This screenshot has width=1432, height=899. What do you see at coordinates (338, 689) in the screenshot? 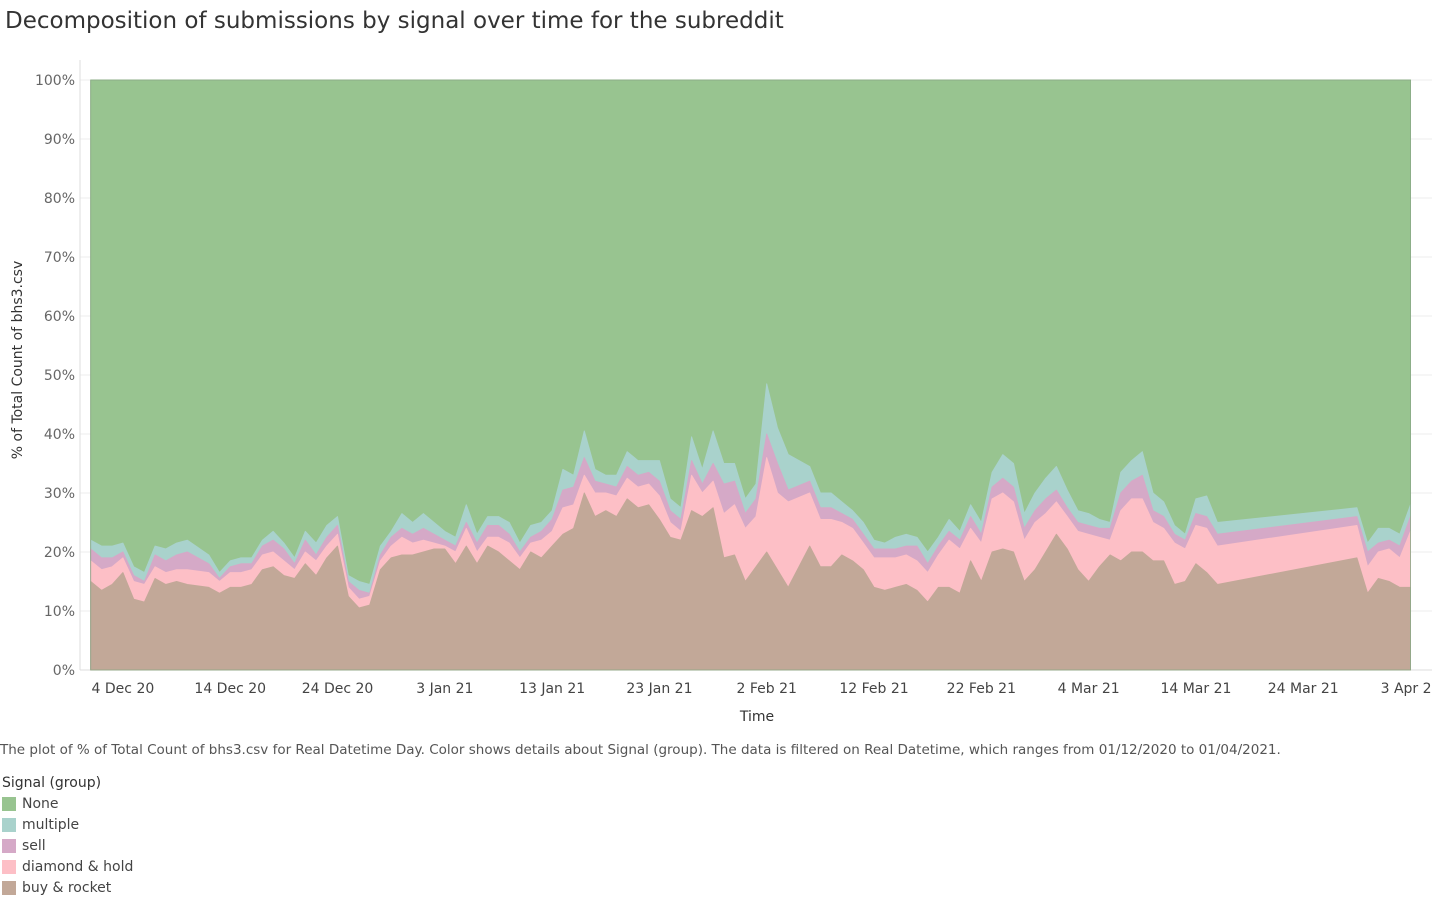
I see `x-tick-label: 24 Dec 20` at bounding box center [338, 689].